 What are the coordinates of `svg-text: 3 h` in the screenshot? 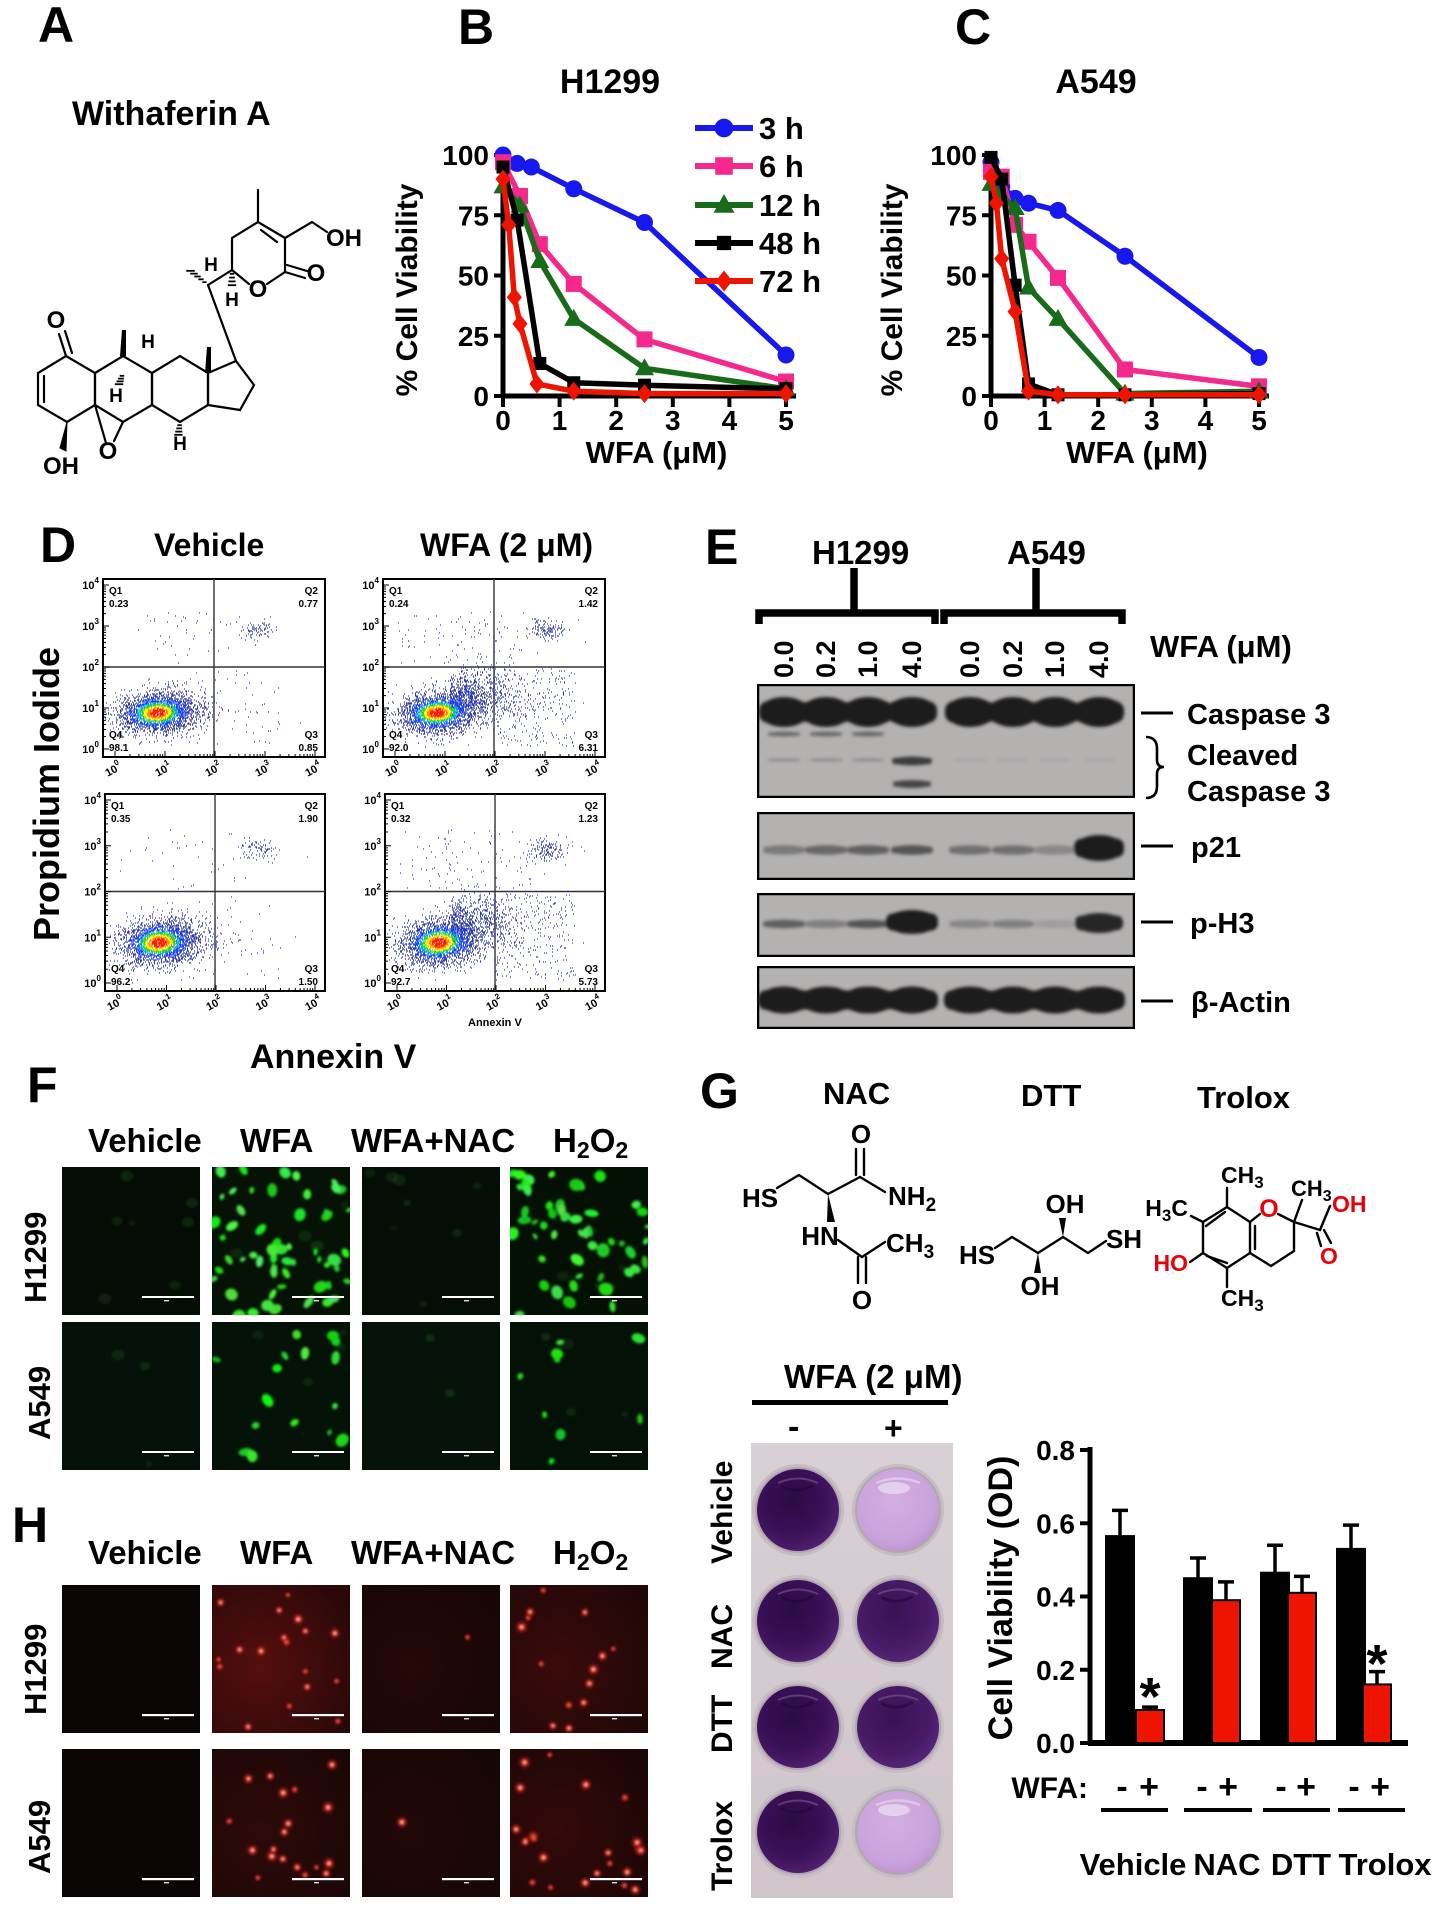 It's located at (781, 128).